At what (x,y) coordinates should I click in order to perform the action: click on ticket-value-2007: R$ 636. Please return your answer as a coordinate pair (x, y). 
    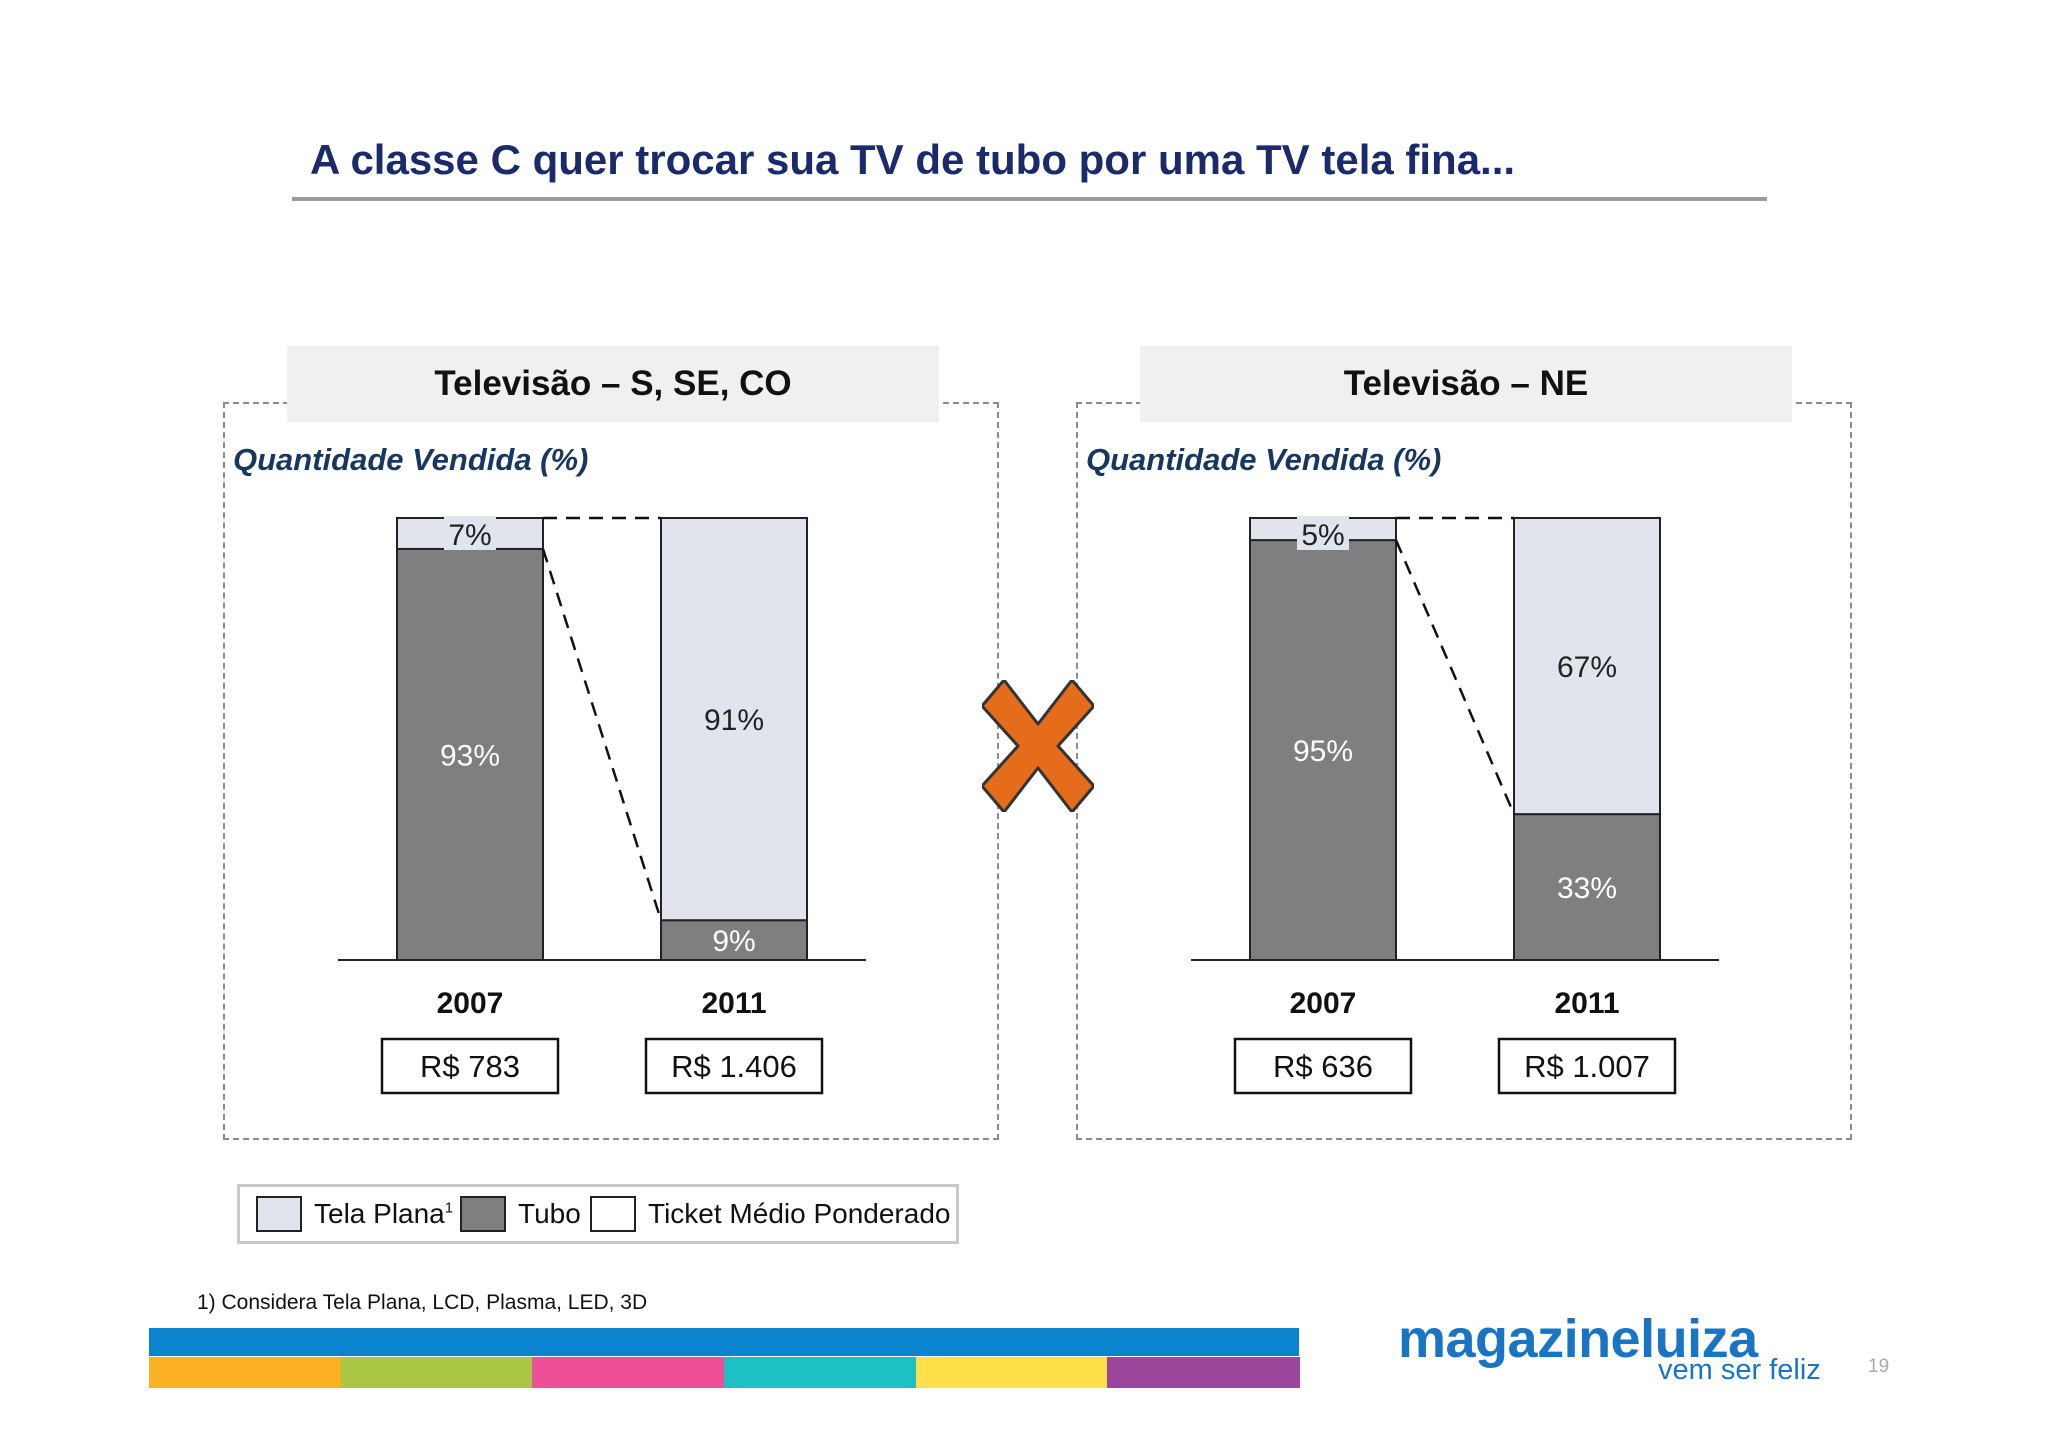
    Looking at the image, I should click on (1323, 1066).